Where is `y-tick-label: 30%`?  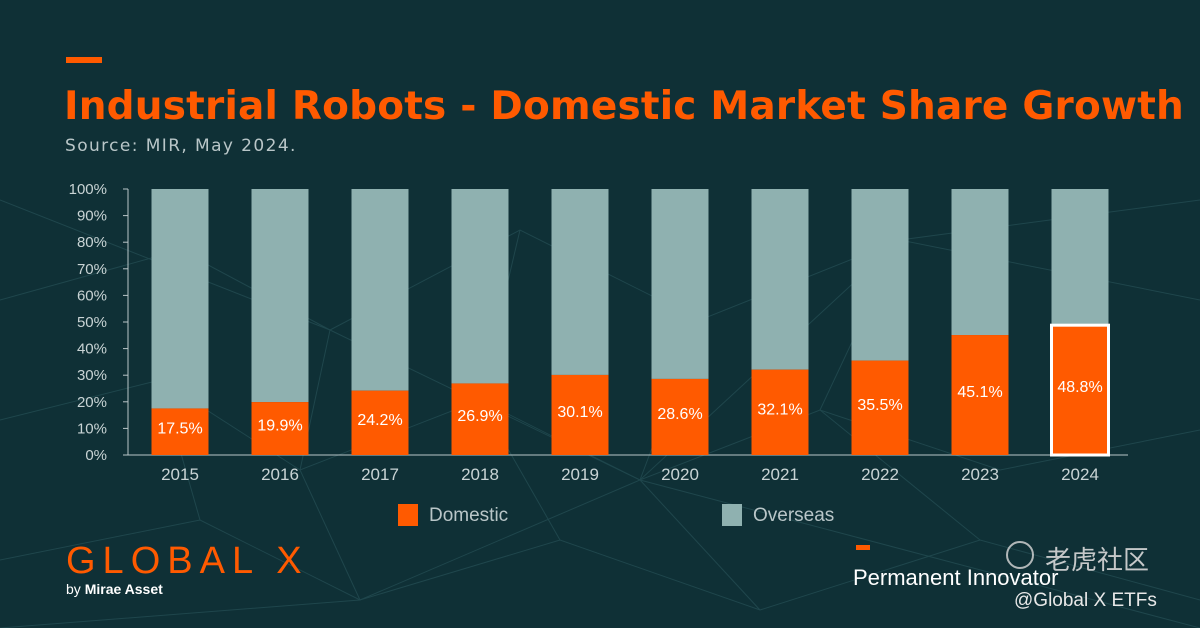 y-tick-label: 30% is located at coordinates (92, 375).